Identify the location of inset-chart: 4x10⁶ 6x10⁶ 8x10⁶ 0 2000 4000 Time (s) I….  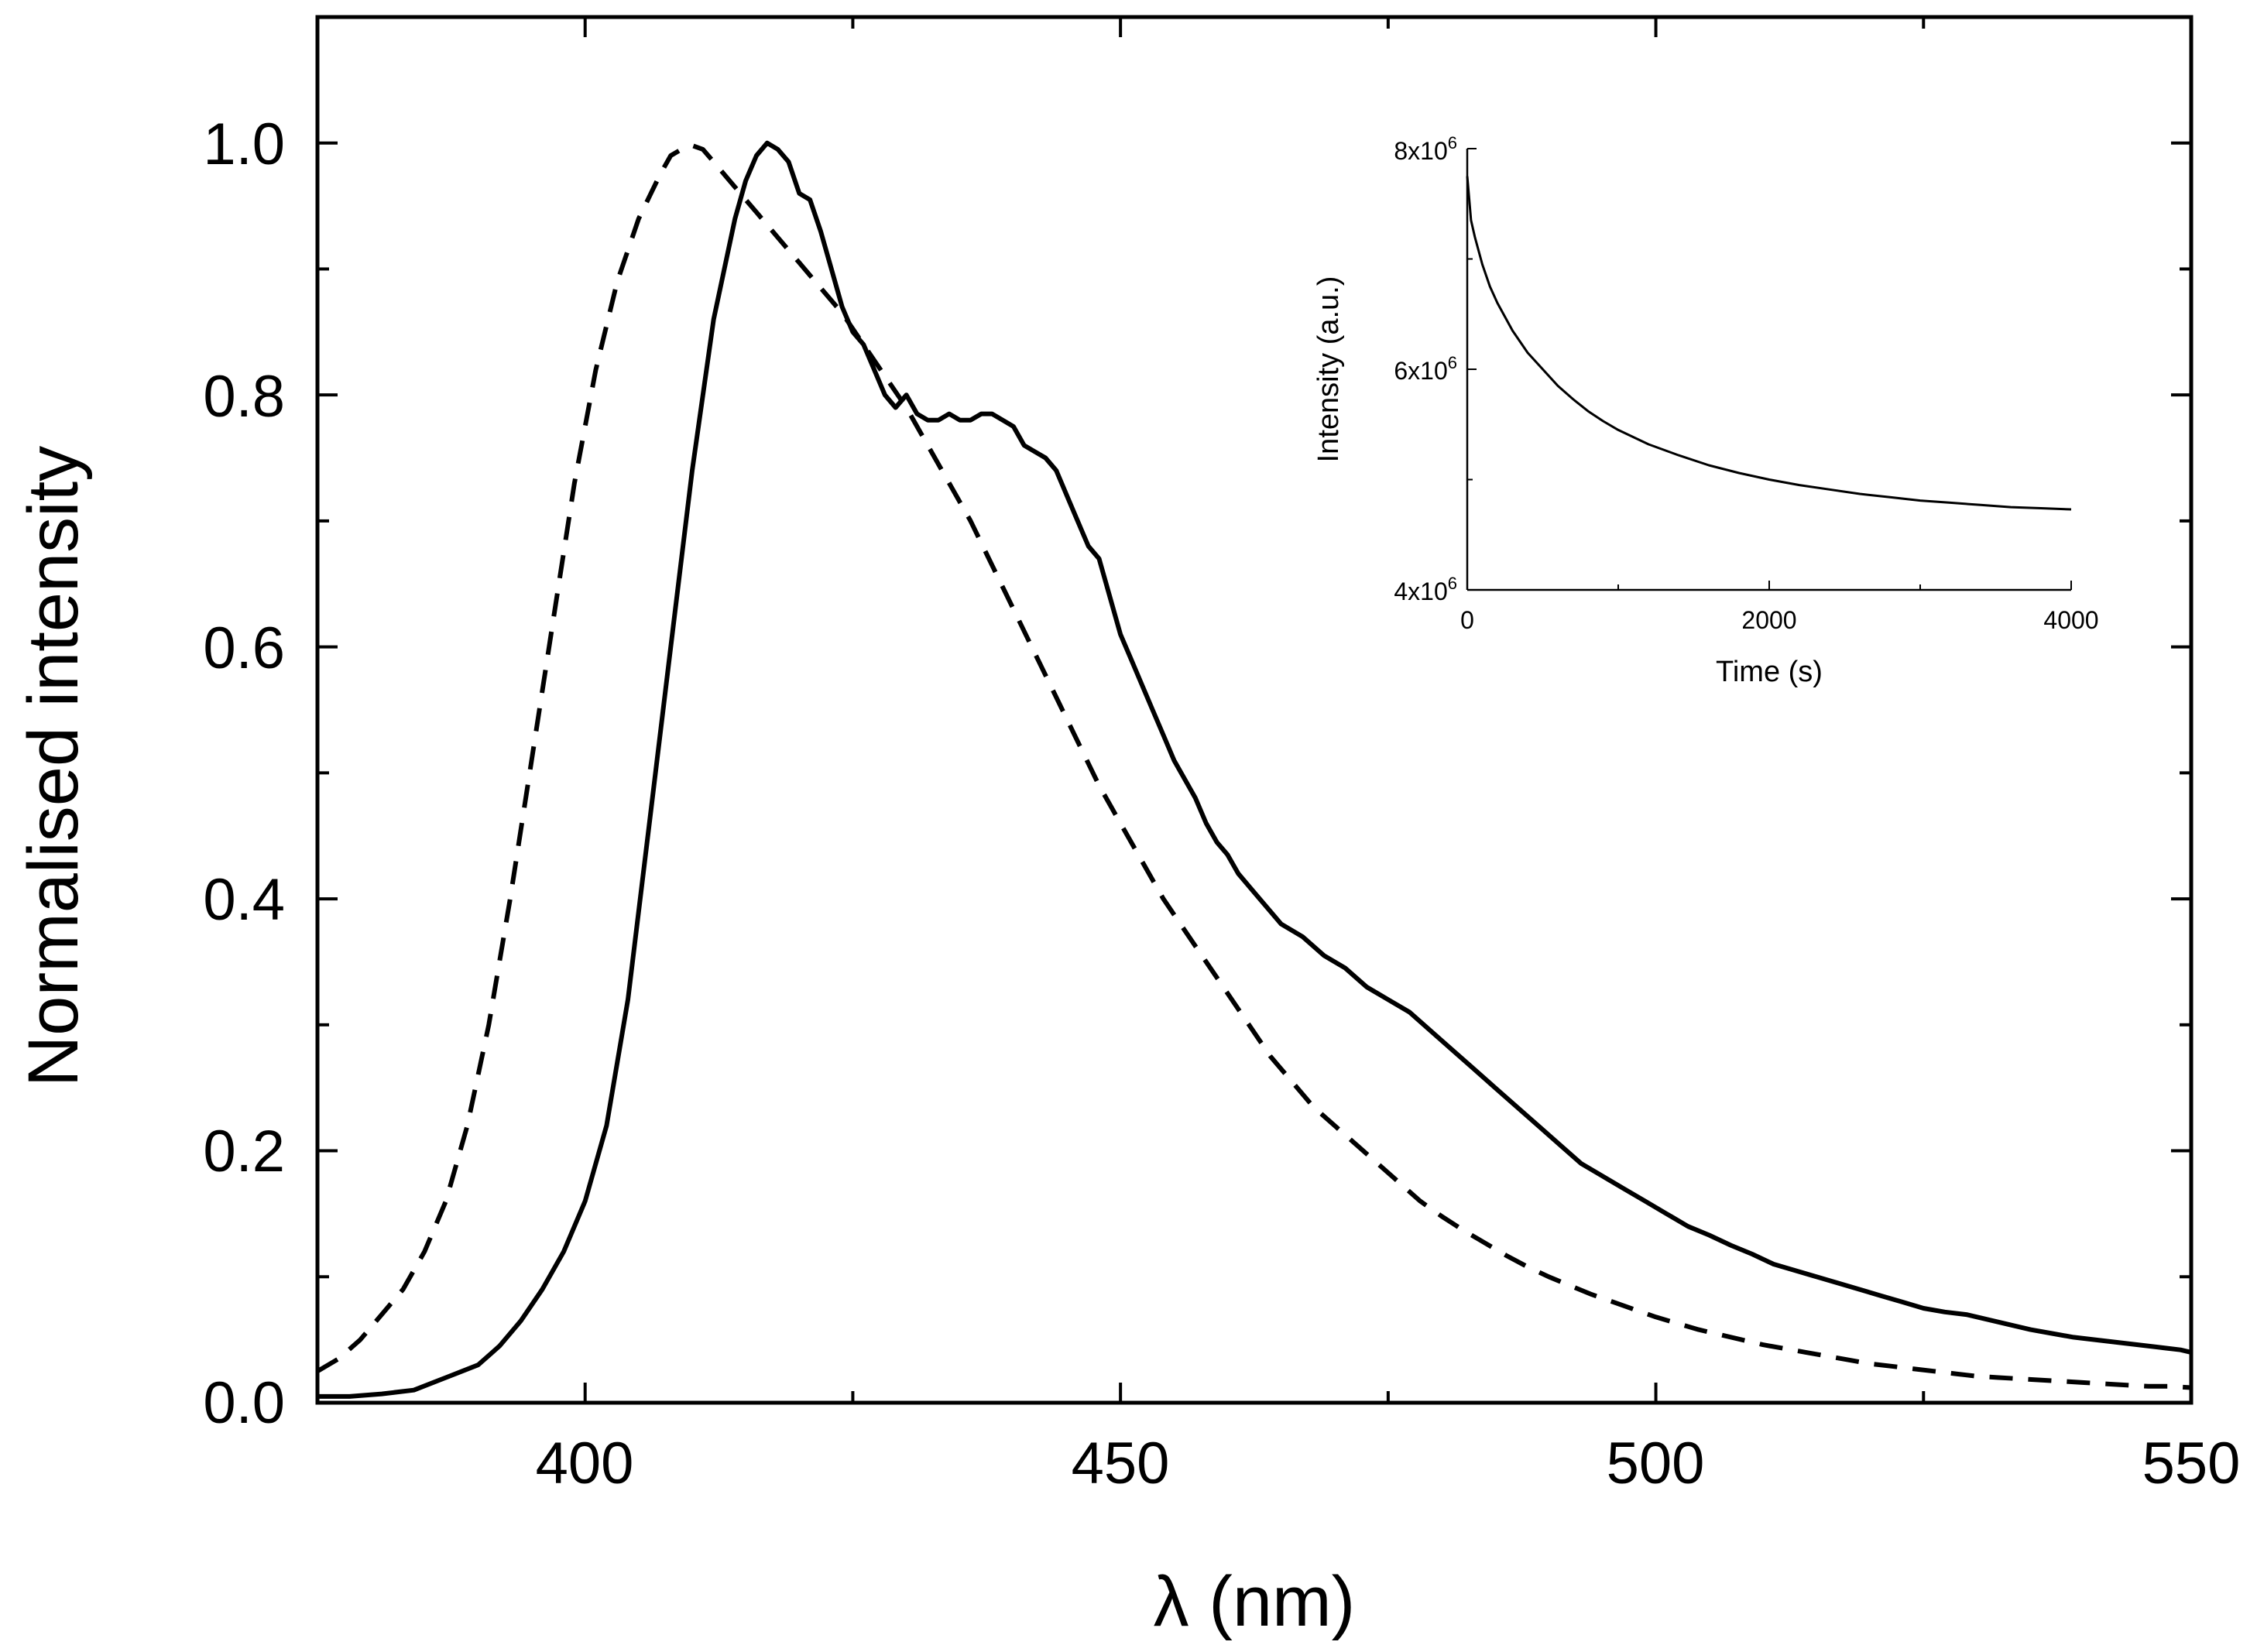
(1705, 410).